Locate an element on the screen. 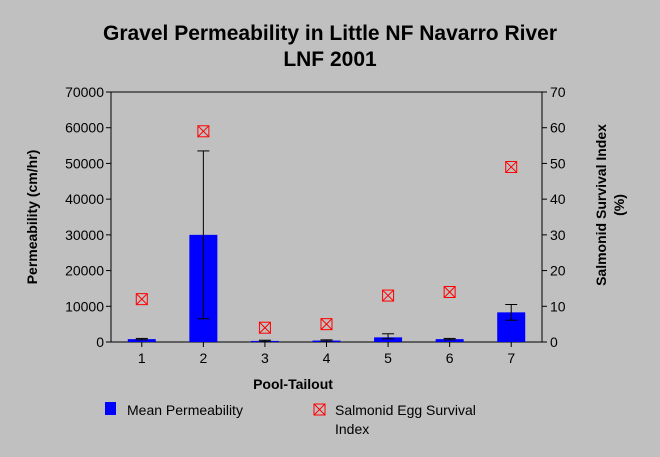  x-tick-label: 4 is located at coordinates (327, 358).